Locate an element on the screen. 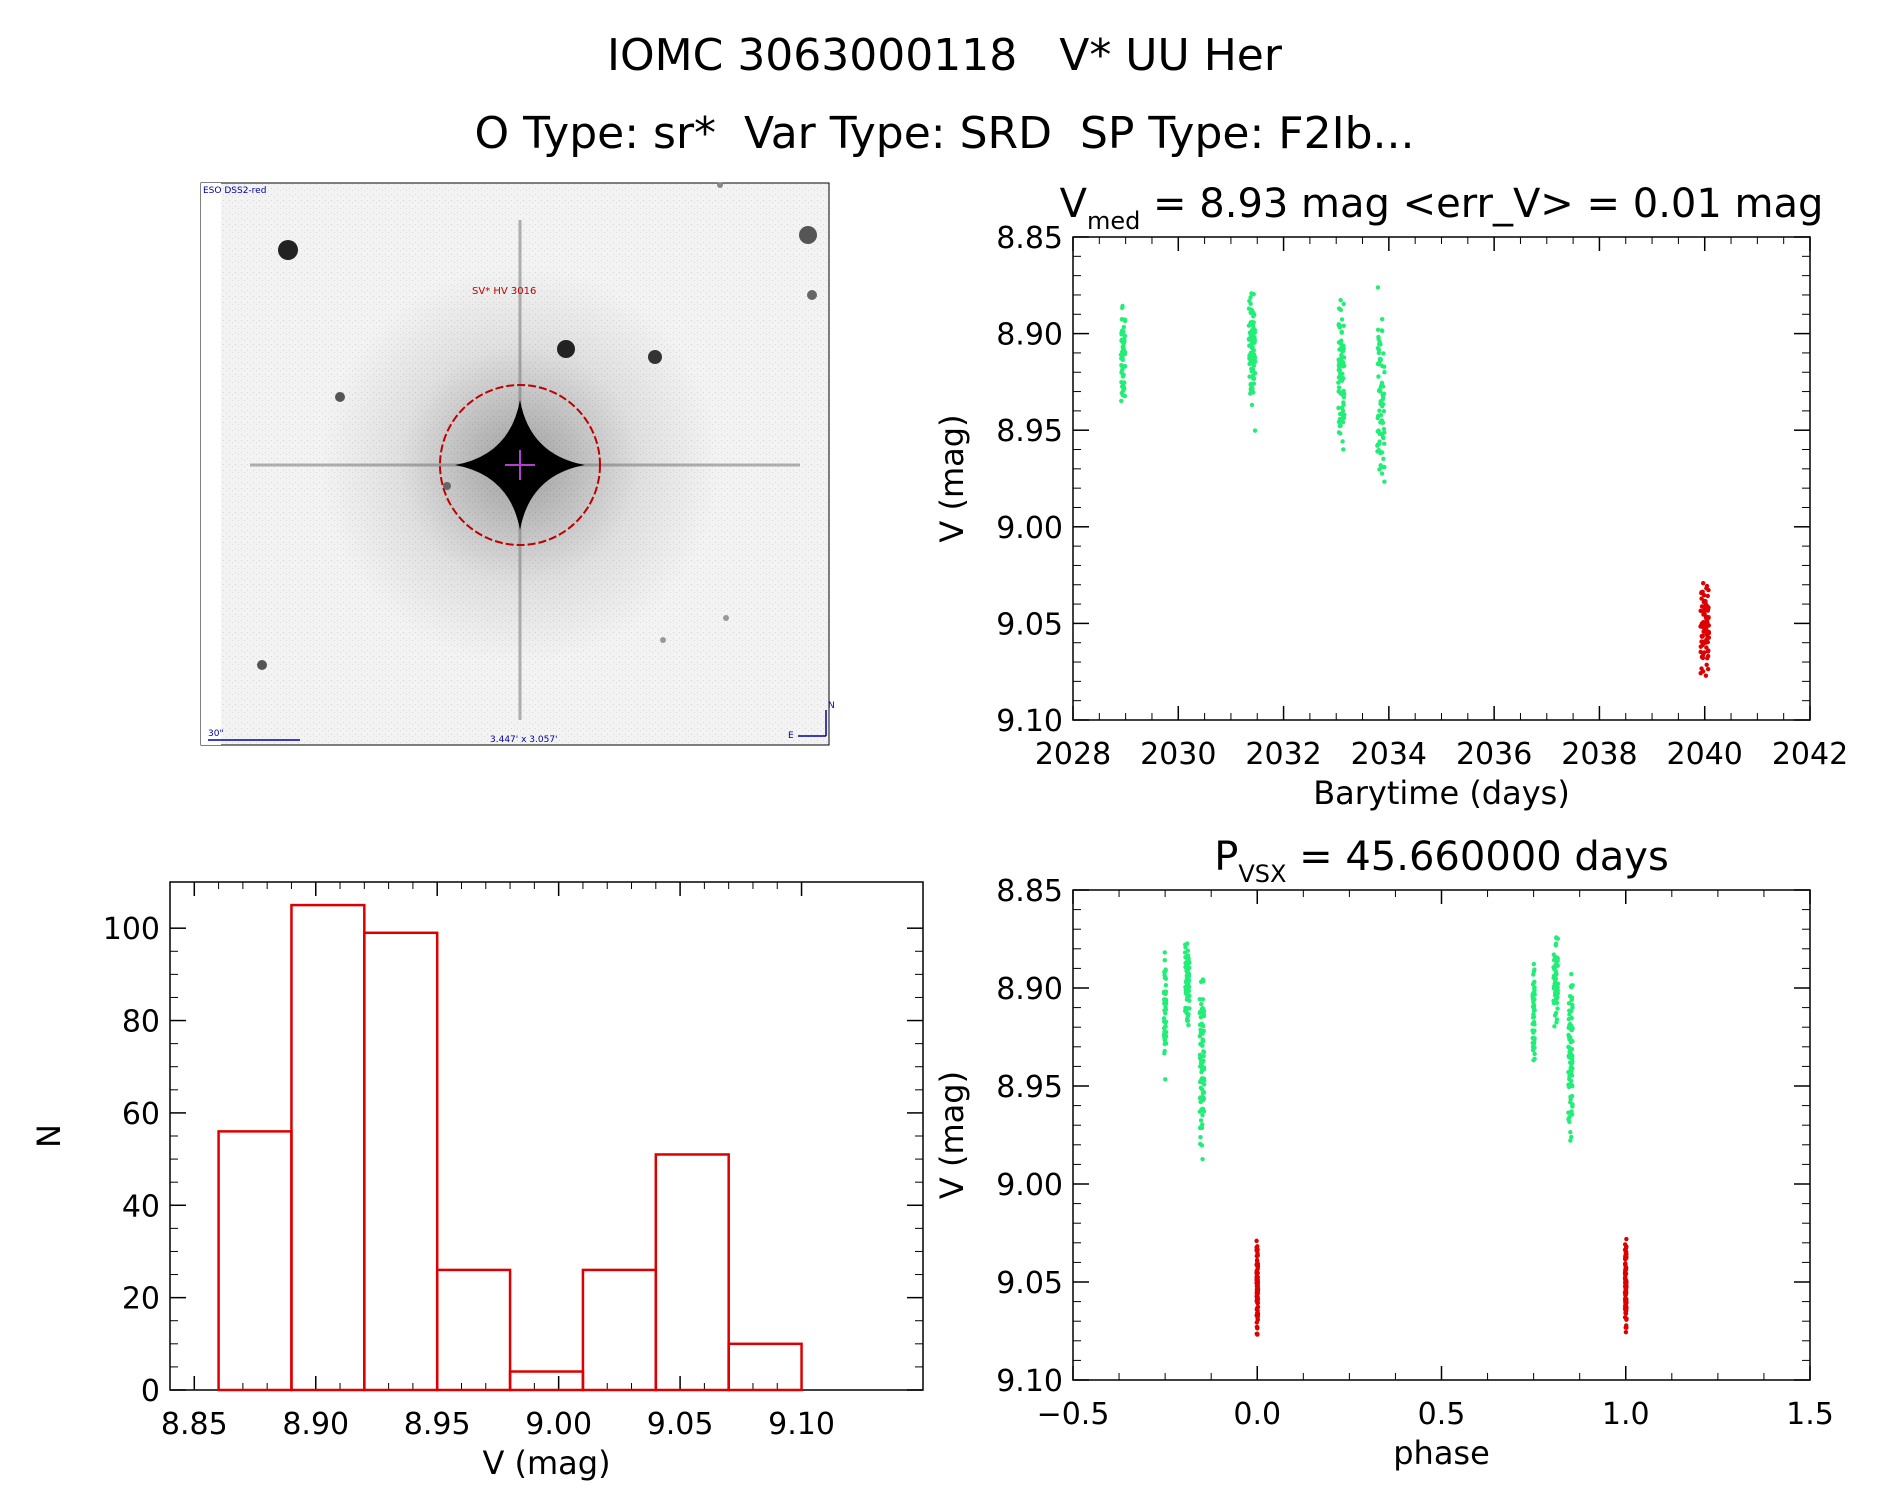 This screenshot has height=1494, width=1889. histogram-xtick-label: 8.95 is located at coordinates (437, 1424).